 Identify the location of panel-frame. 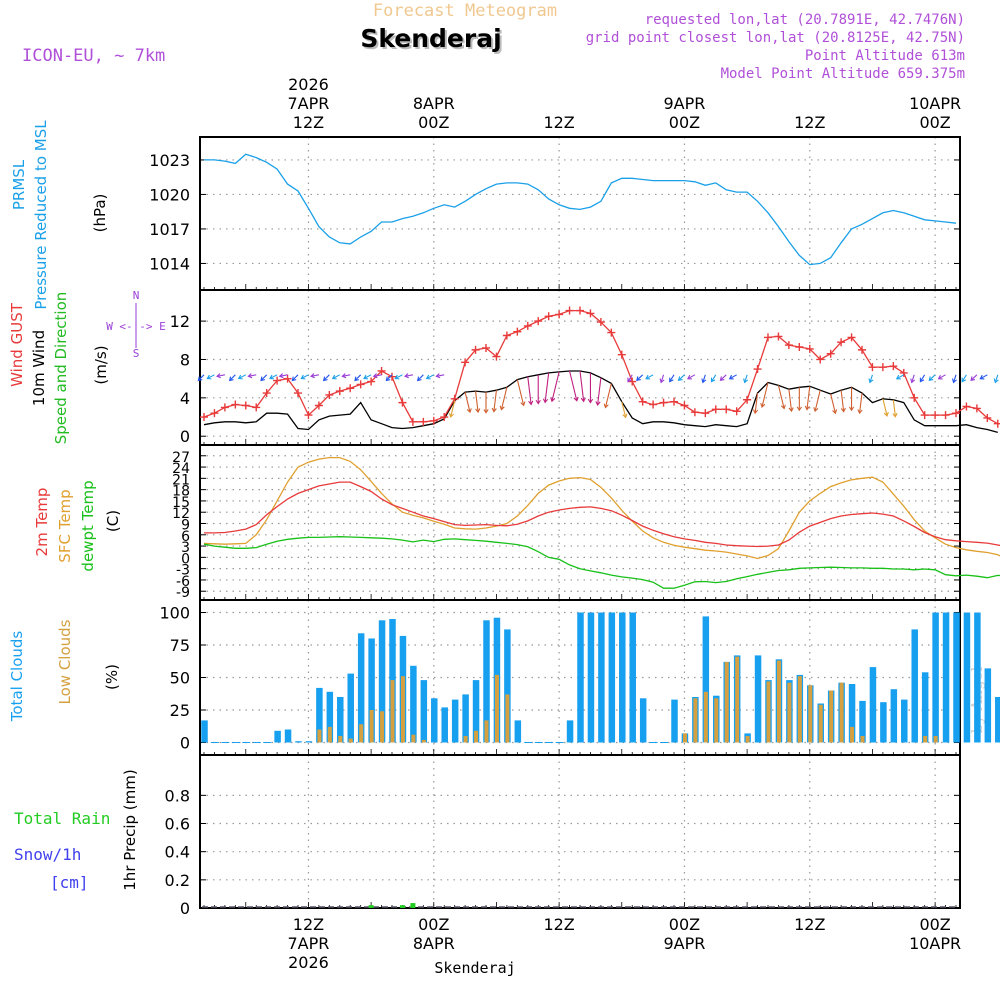
(580, 831).